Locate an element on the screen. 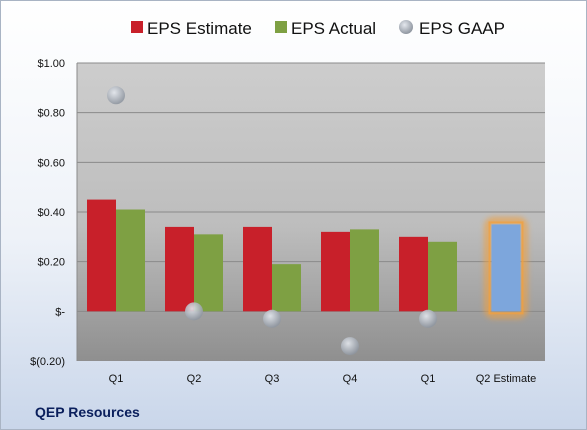 Image resolution: width=587 pixels, height=430 pixels. legend: EPS Estimate EPS Actual EPS GAAP is located at coordinates (318, 28).